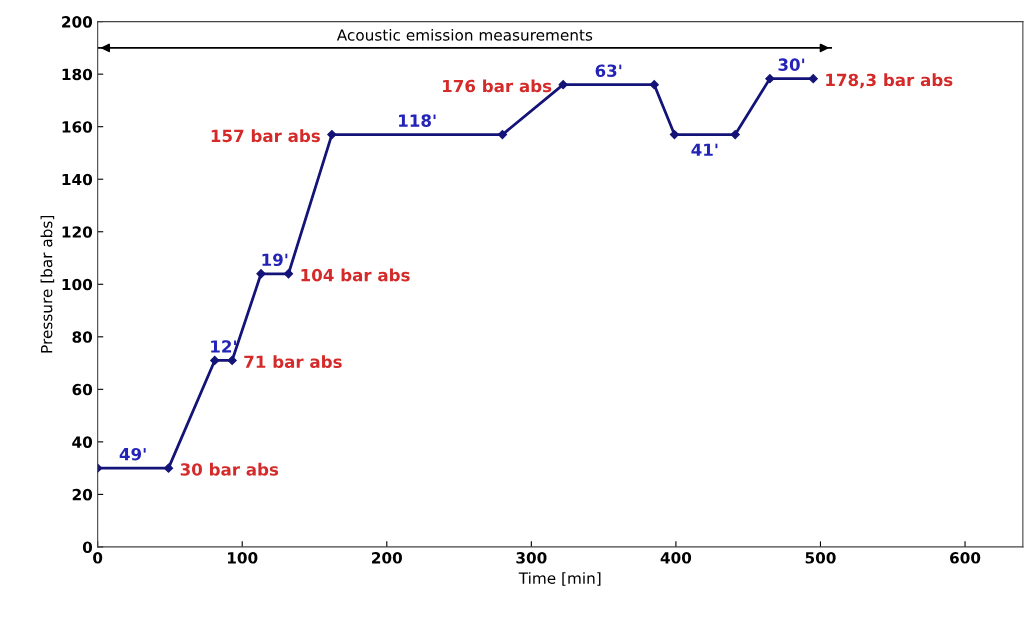  I want to click on data-label: 157 bar abs, so click(265, 136).